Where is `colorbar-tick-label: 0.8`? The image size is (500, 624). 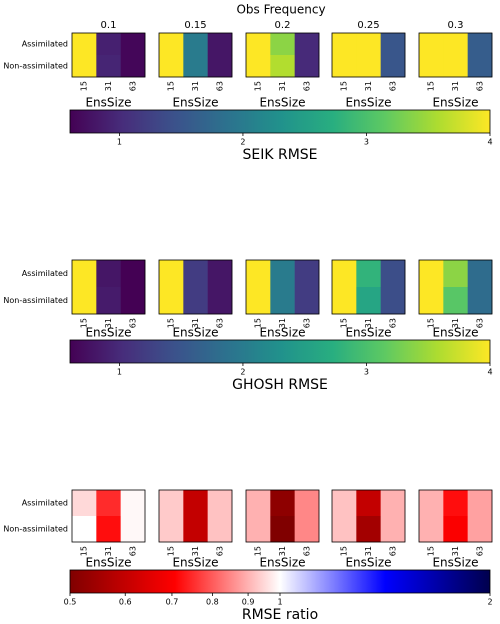 colorbar-tick-label: 0.8 is located at coordinates (212, 602).